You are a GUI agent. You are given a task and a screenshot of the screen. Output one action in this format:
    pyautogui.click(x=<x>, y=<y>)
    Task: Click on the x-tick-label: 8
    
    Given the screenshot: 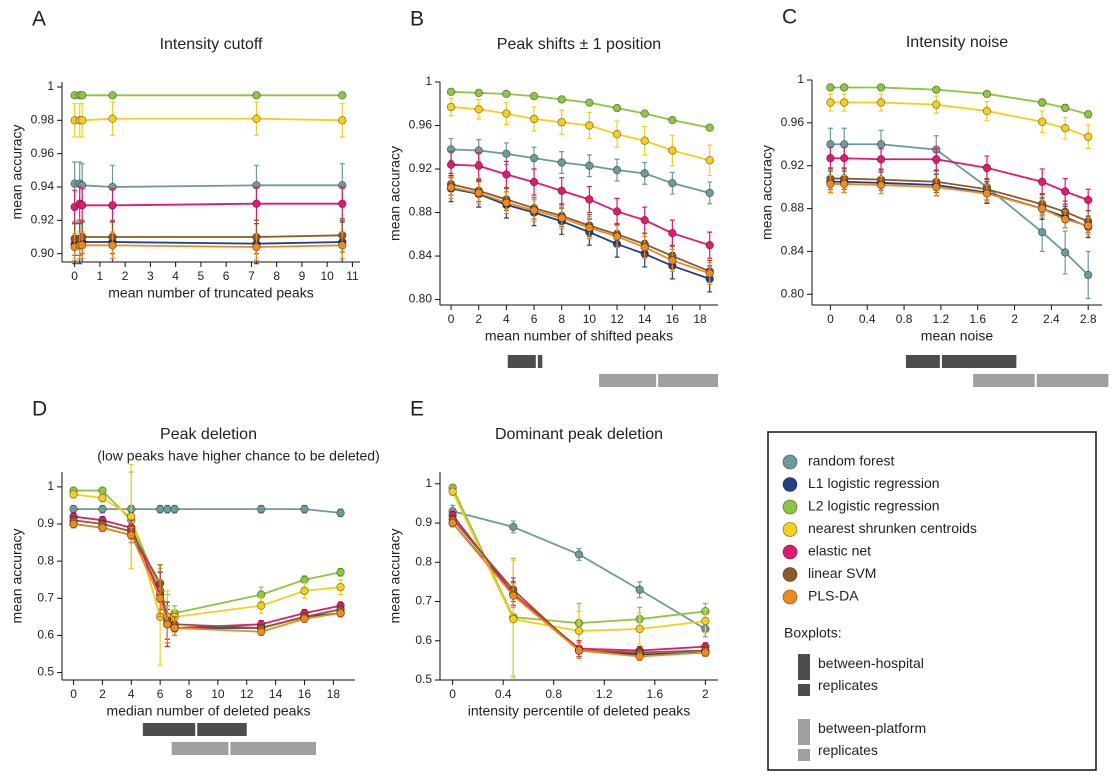 What is the action you would take?
    pyautogui.click(x=561, y=319)
    